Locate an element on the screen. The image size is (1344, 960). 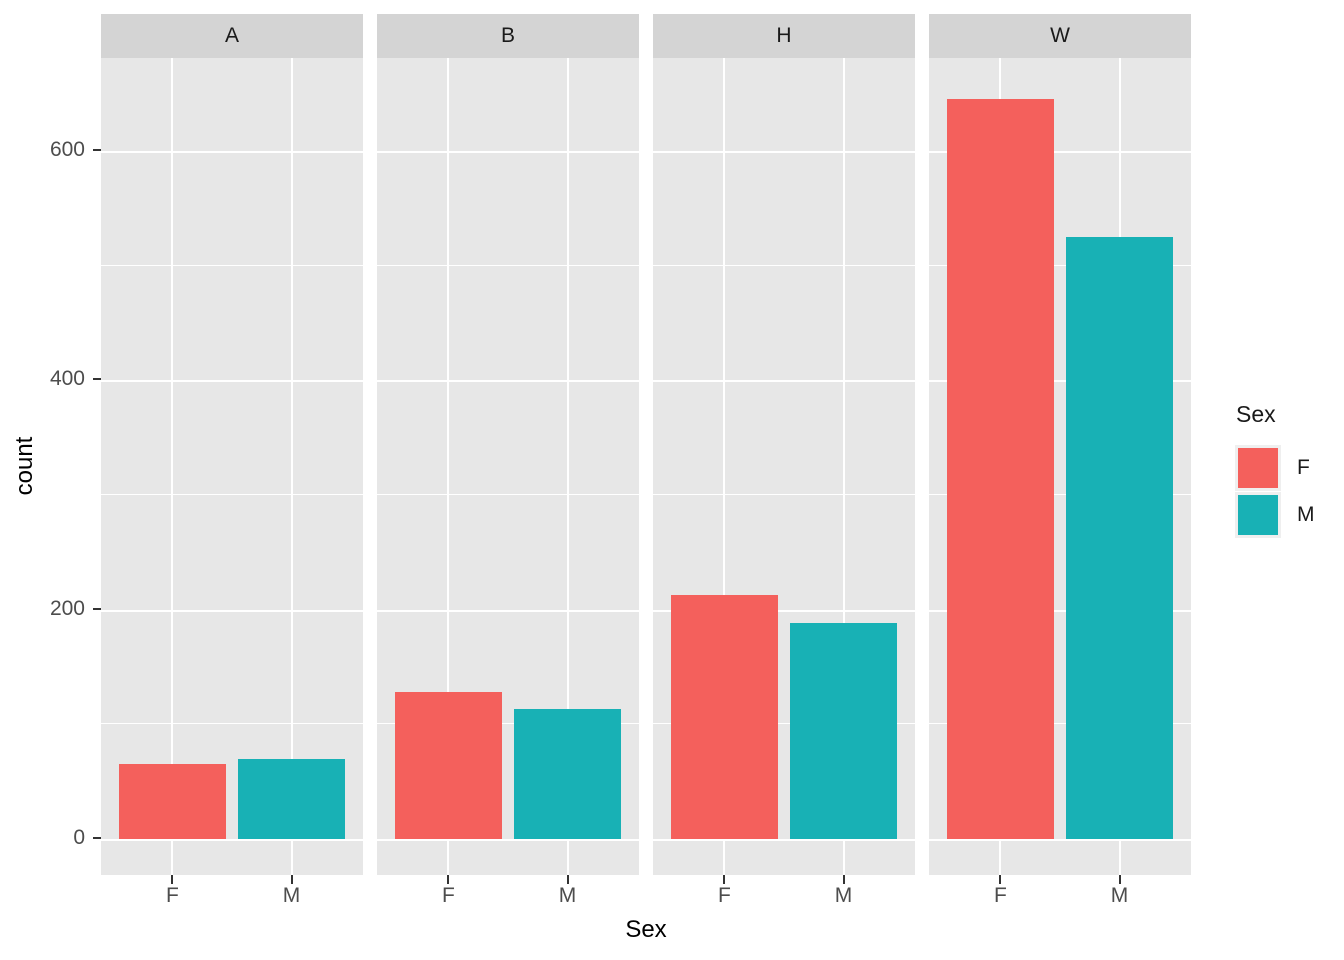
y-axis-tick-label: 600 is located at coordinates (67, 149).